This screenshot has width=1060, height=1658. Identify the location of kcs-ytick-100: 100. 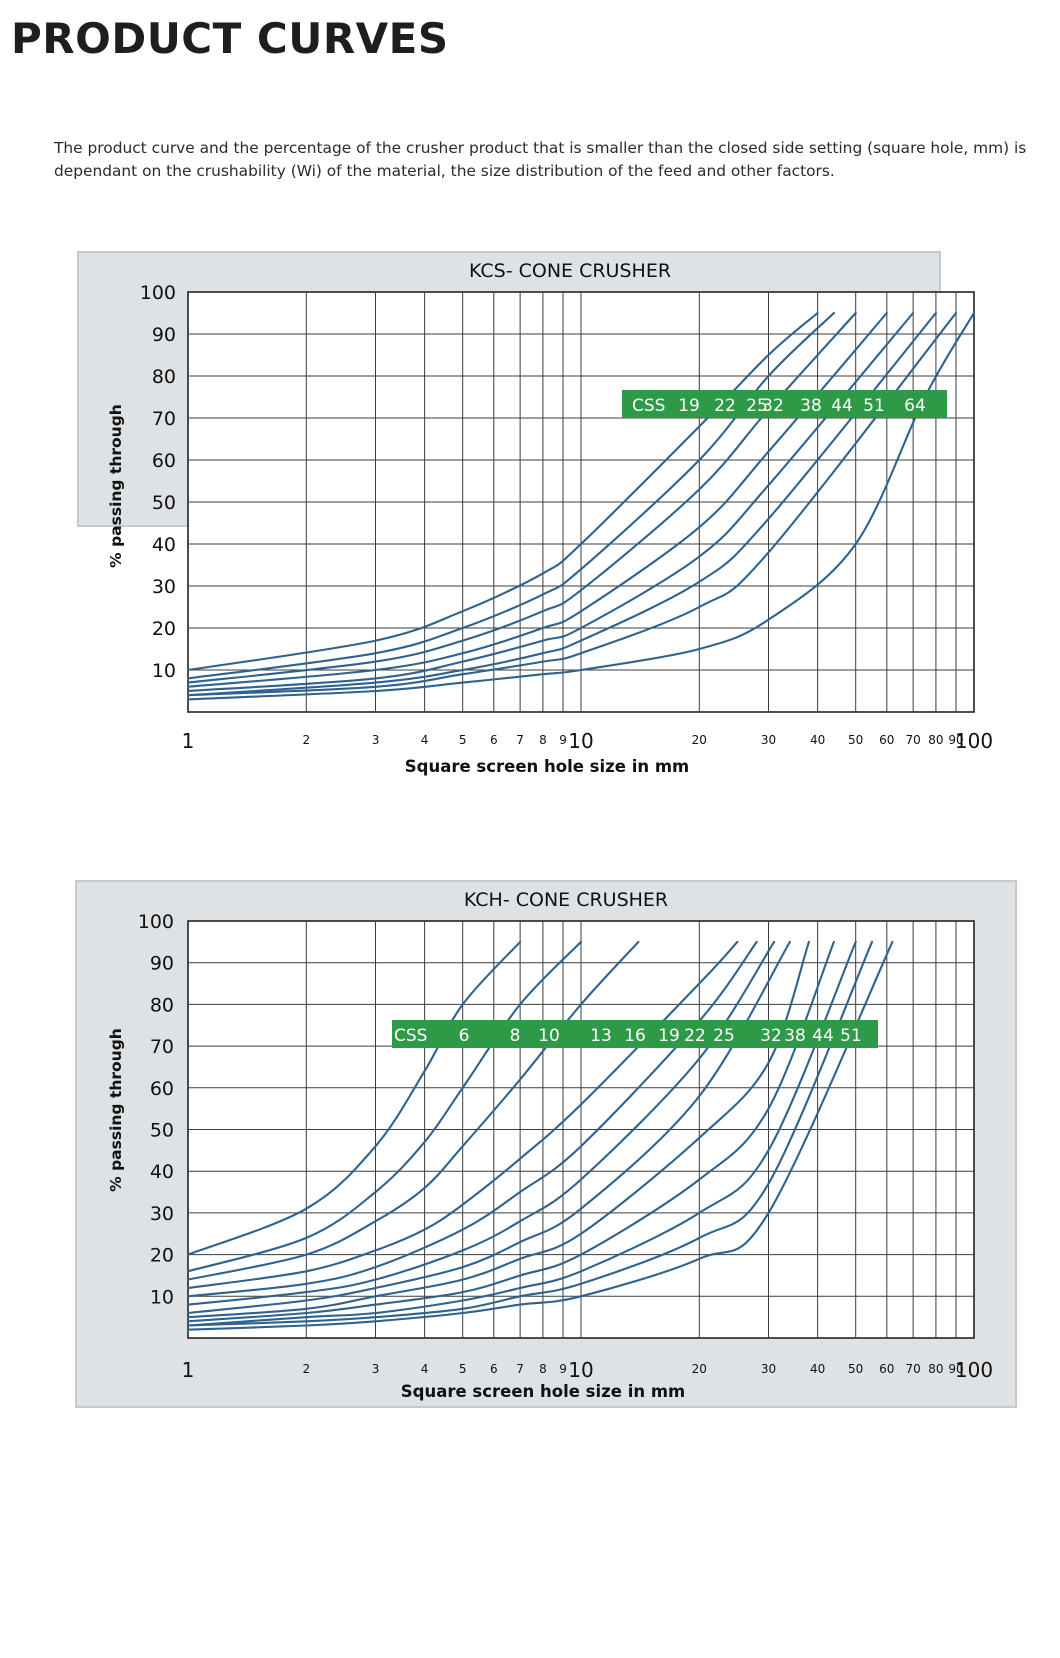
(158, 293).